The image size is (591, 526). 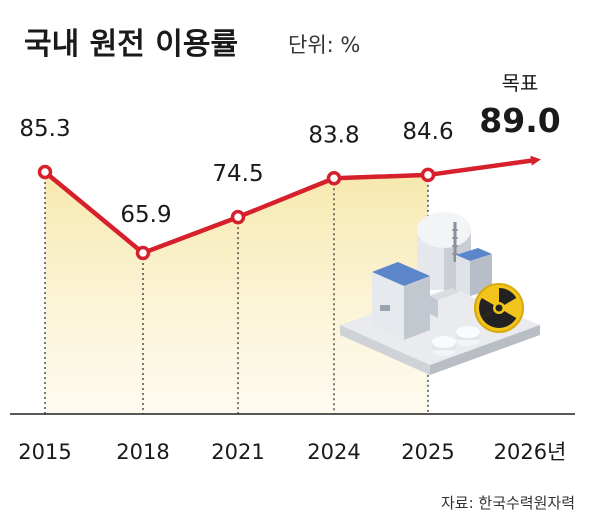 What do you see at coordinates (427, 452) in the screenshot?
I see `x-tick-label: 2025` at bounding box center [427, 452].